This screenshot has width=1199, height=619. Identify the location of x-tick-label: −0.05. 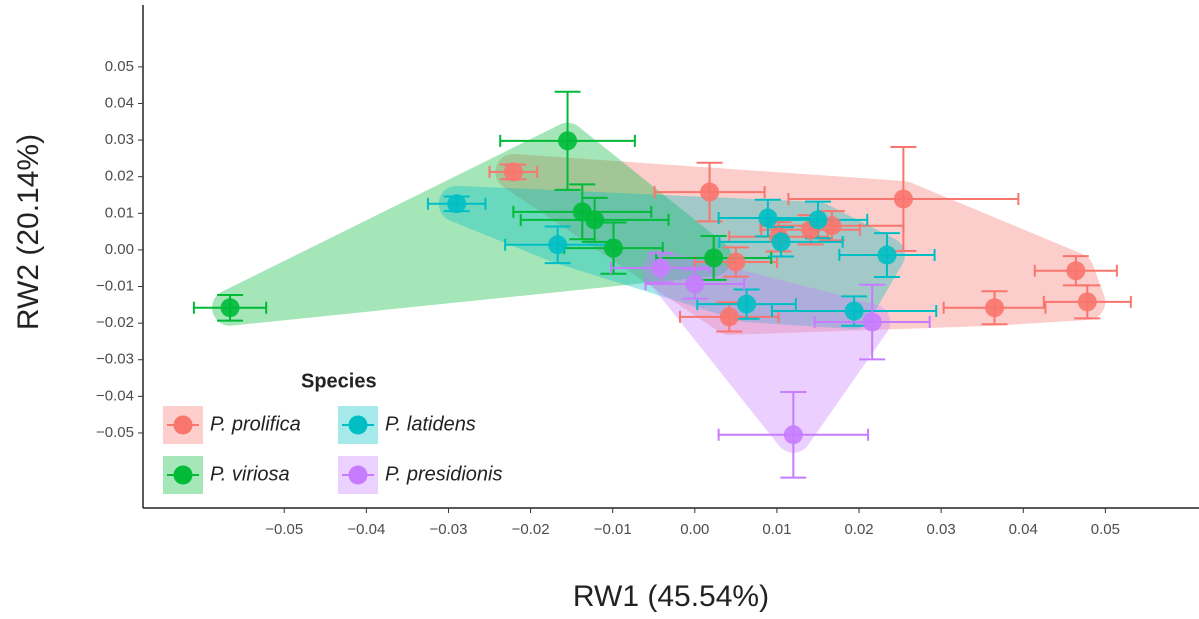
(284, 529).